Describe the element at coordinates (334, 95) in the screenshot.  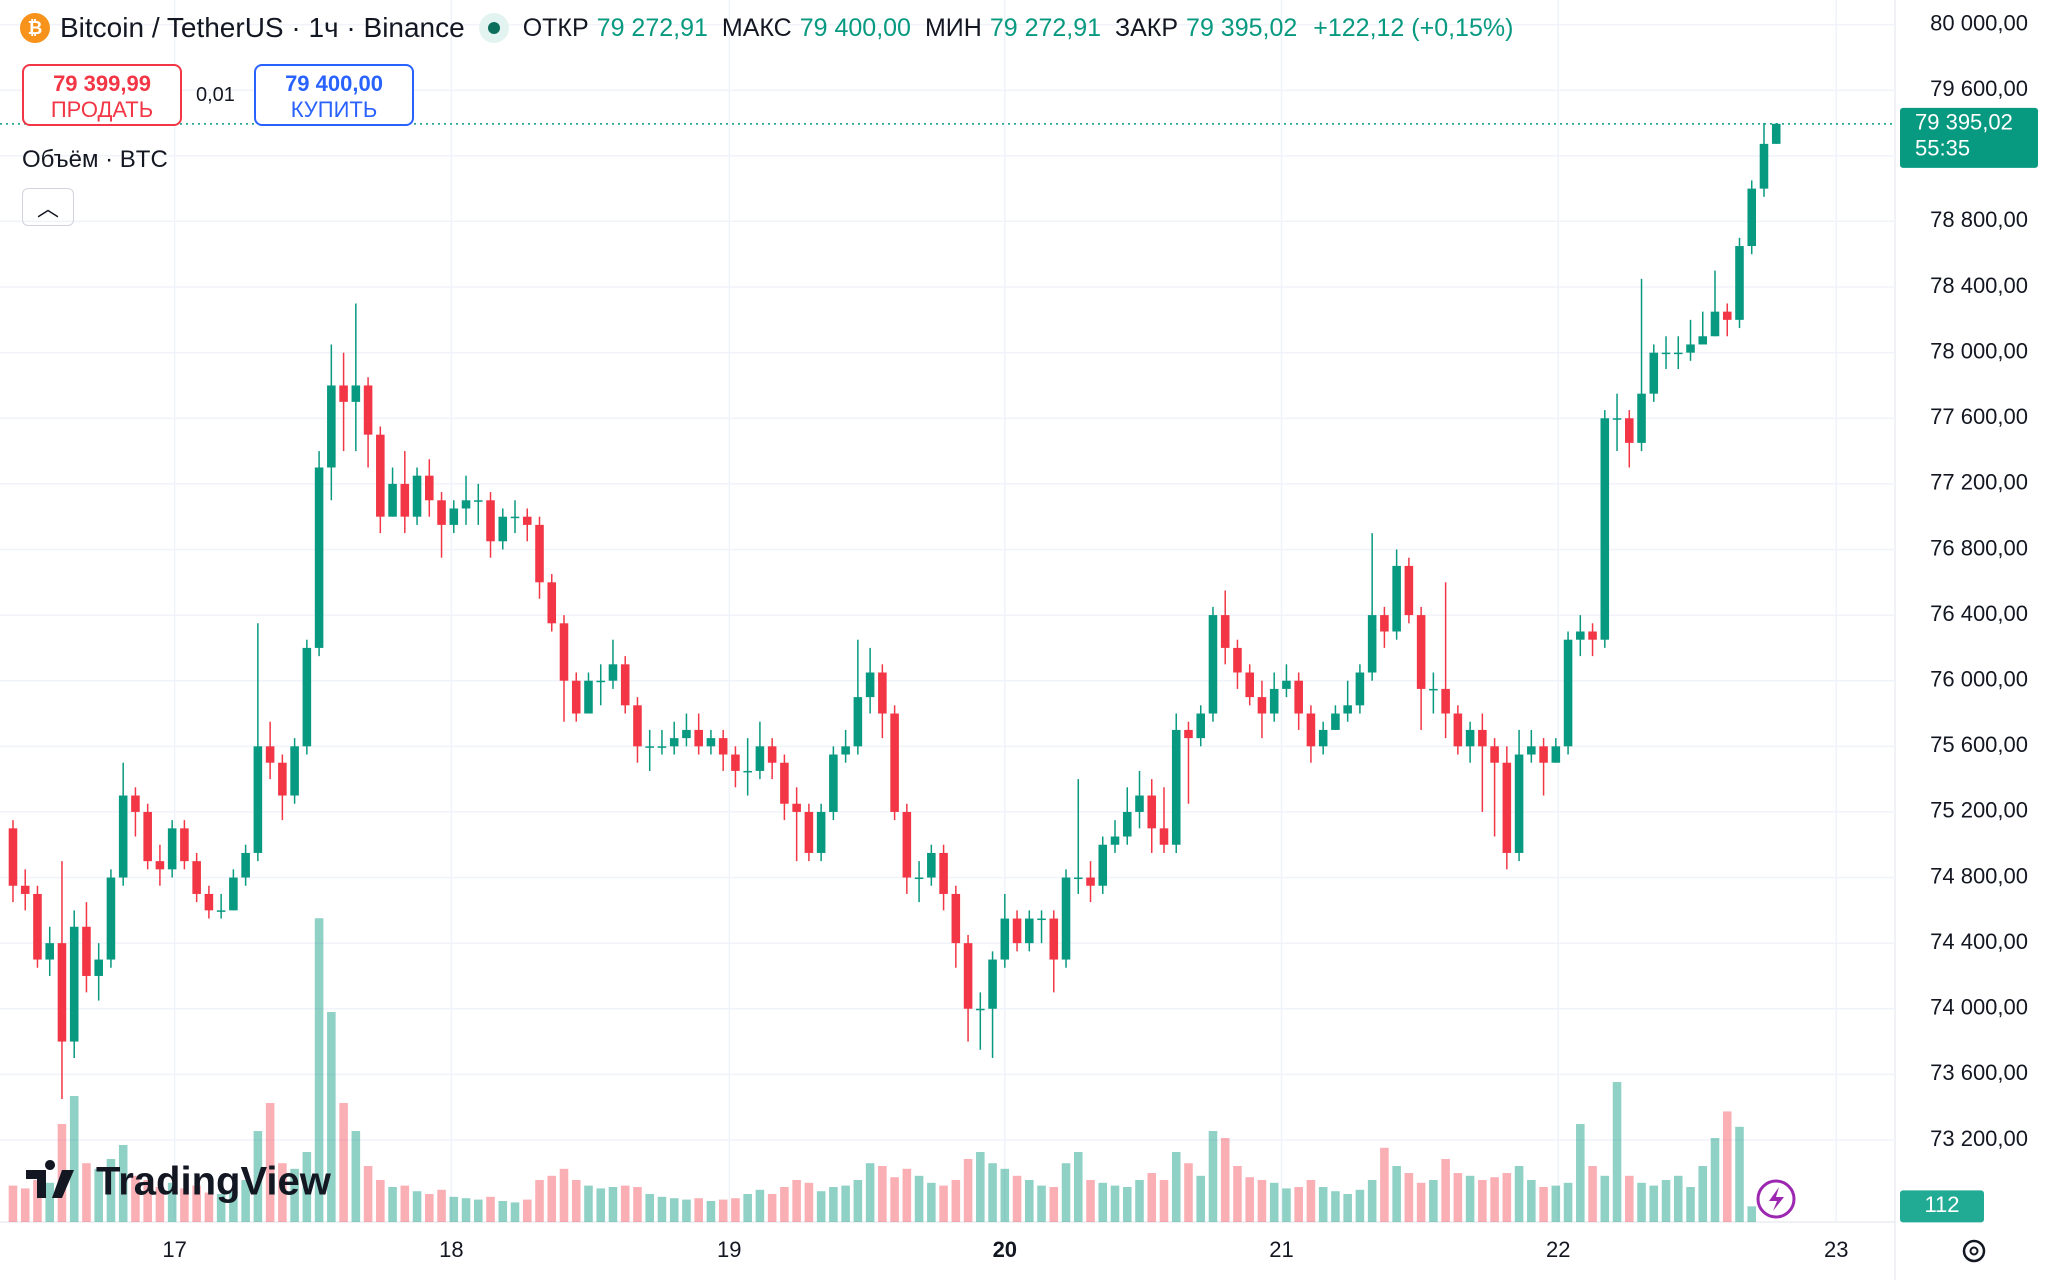
I see `buy-button: 79 400,00 КУПИТЬ` at that location.